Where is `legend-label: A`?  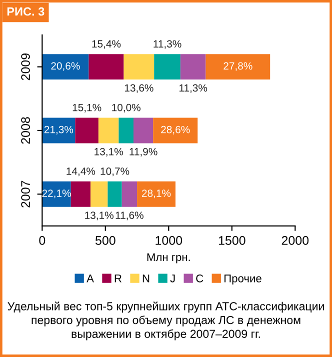 legend-label: A is located at coordinates (90, 278).